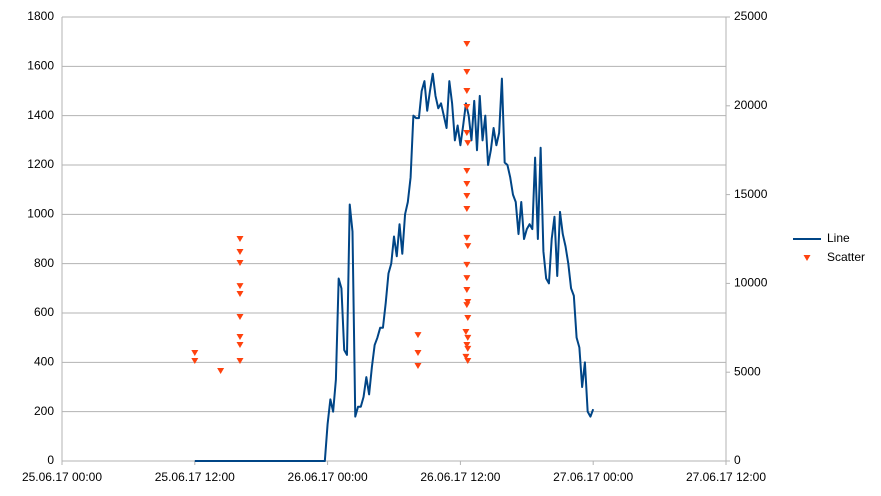  What do you see at coordinates (593, 477) in the screenshot?
I see `x-tick-label: 27.06.17 00:00` at bounding box center [593, 477].